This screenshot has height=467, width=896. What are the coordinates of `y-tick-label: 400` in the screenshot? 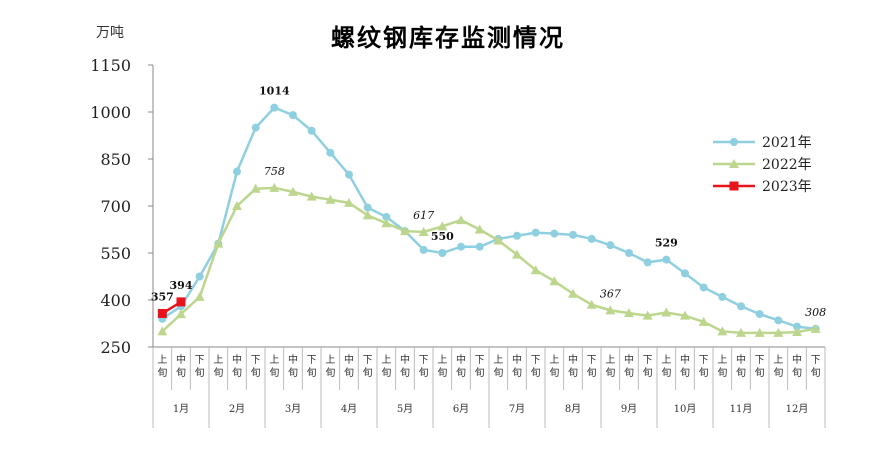 It's located at (115, 300).